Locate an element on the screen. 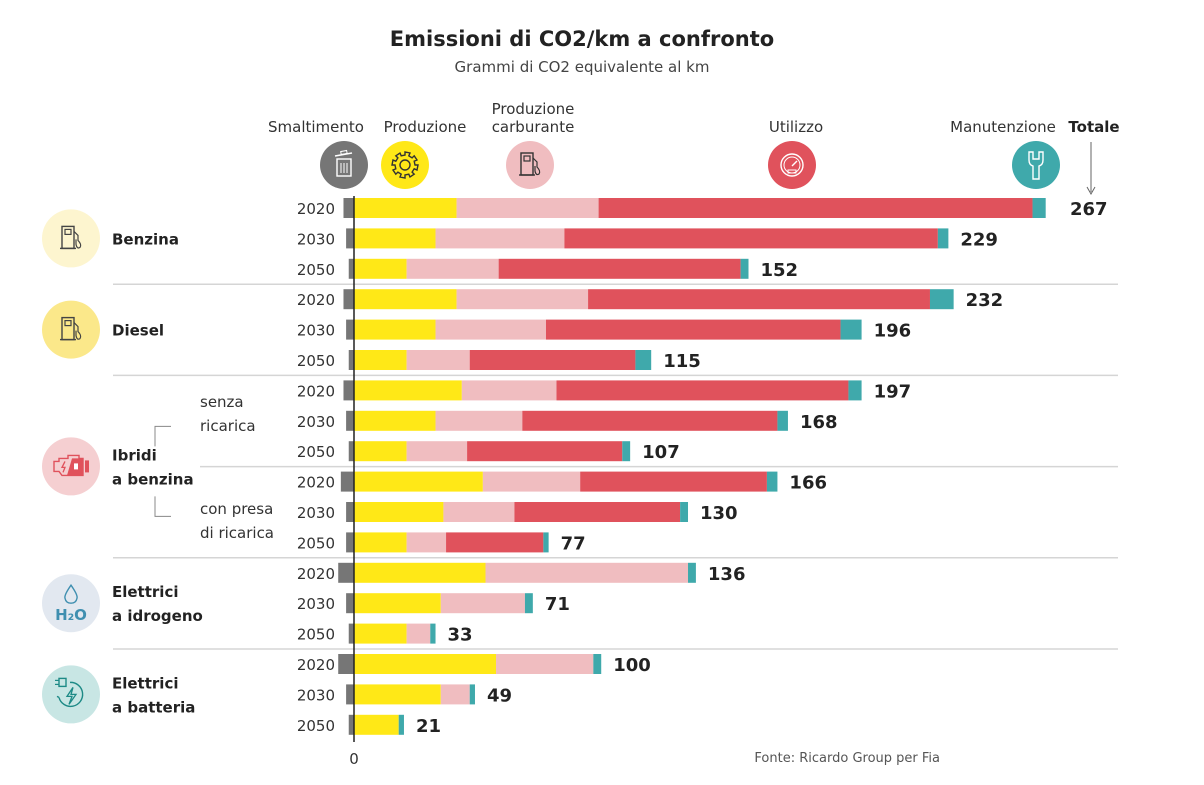  bar-row: 2020 166 is located at coordinates (562, 482).